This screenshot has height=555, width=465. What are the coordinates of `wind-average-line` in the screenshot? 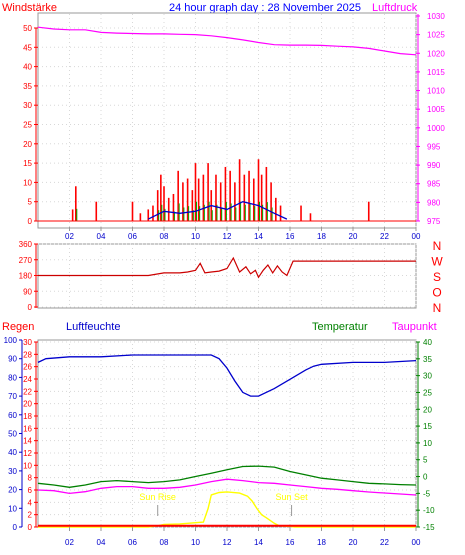 It's located at (218, 210).